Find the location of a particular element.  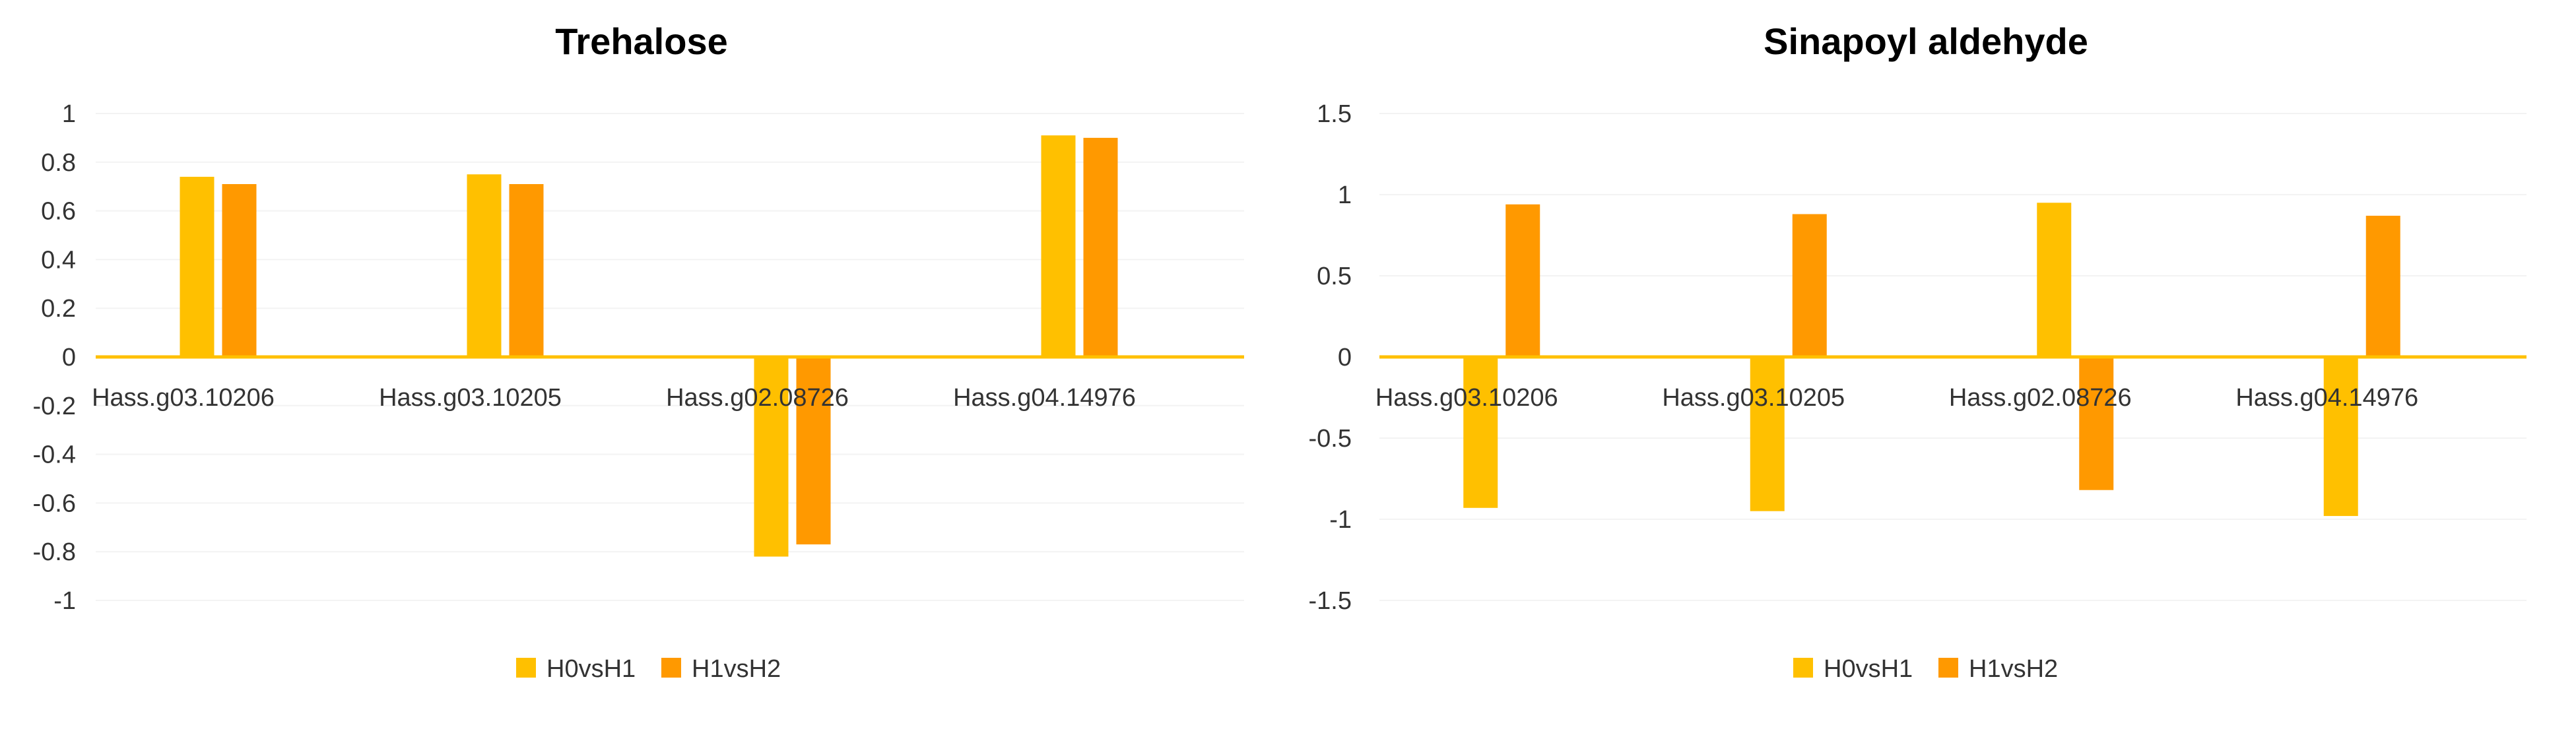

y-tick-label: 0.5 is located at coordinates (1334, 276).